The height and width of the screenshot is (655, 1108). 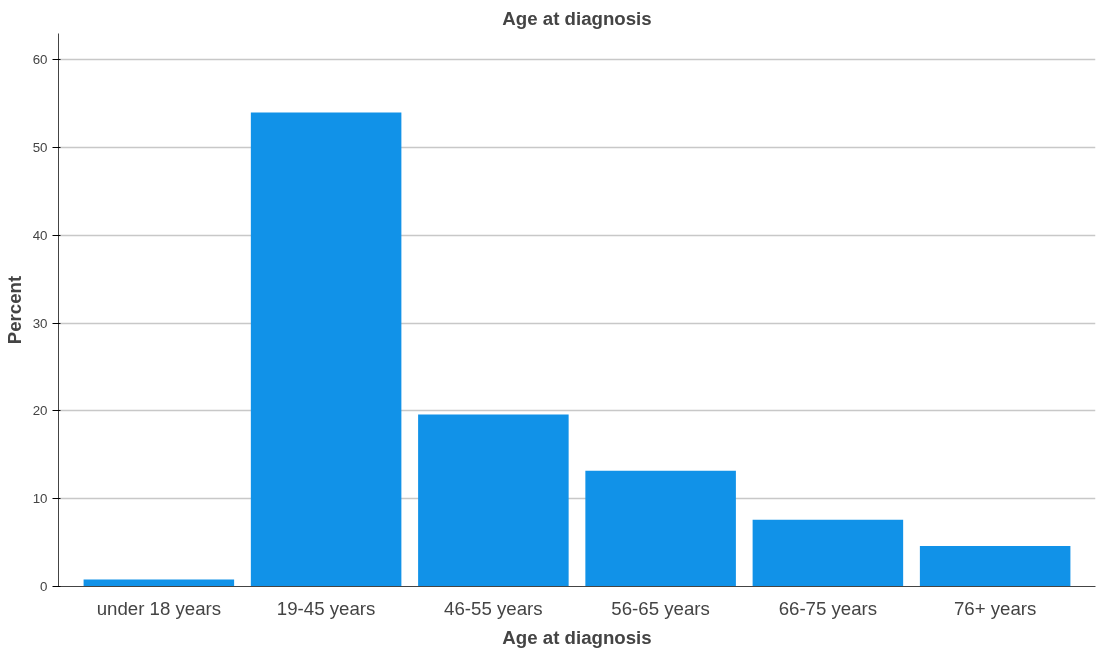 What do you see at coordinates (660, 608) in the screenshot?
I see `x-tick-label: 56-65 years` at bounding box center [660, 608].